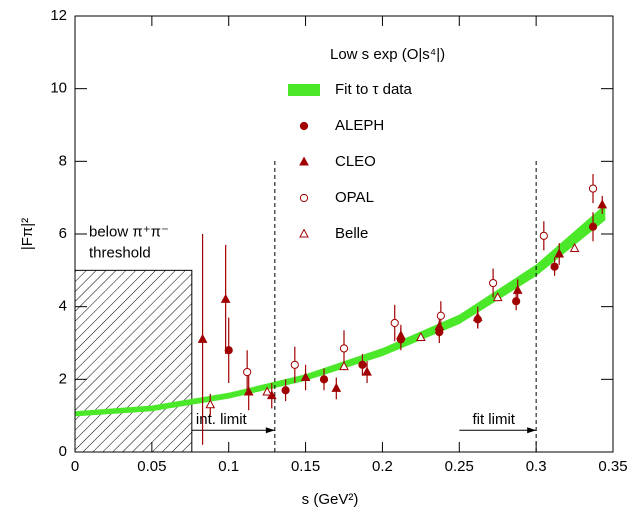 The image size is (644, 521). What do you see at coordinates (58, 88) in the screenshot?
I see `y-tick-label: 10` at bounding box center [58, 88].